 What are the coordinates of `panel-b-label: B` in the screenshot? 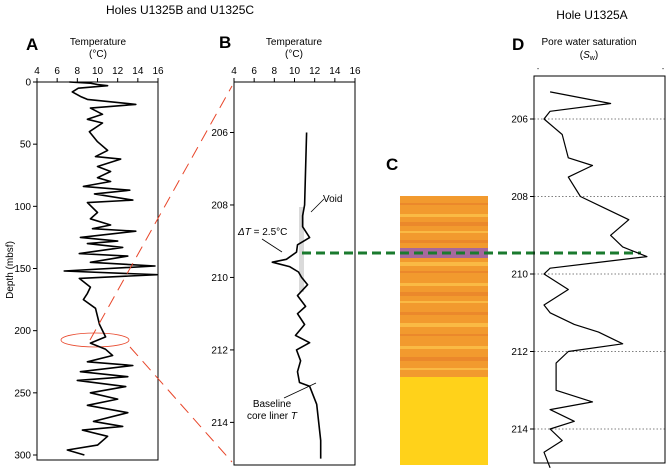 It's located at (225, 42).